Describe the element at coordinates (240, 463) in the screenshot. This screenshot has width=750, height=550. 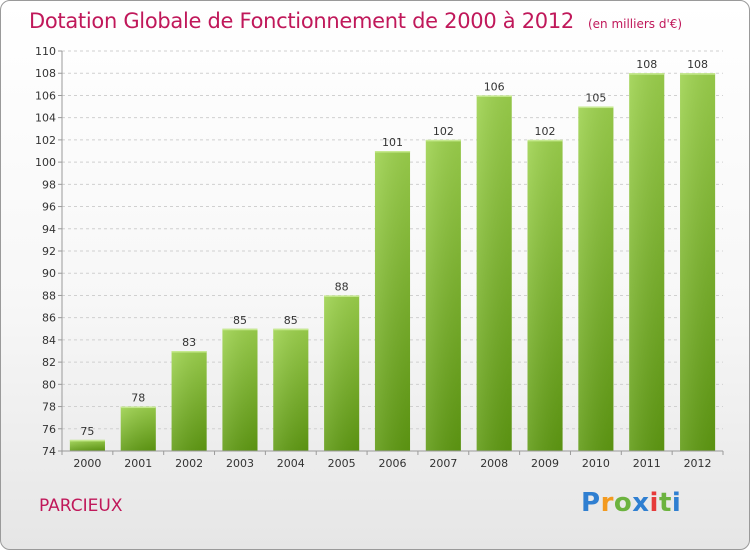
I see `x-tick-label: 2003` at that location.